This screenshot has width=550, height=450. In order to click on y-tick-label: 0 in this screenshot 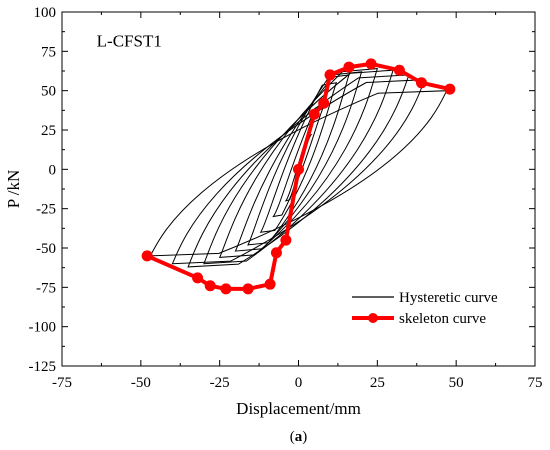, I will do `click(53, 170)`.